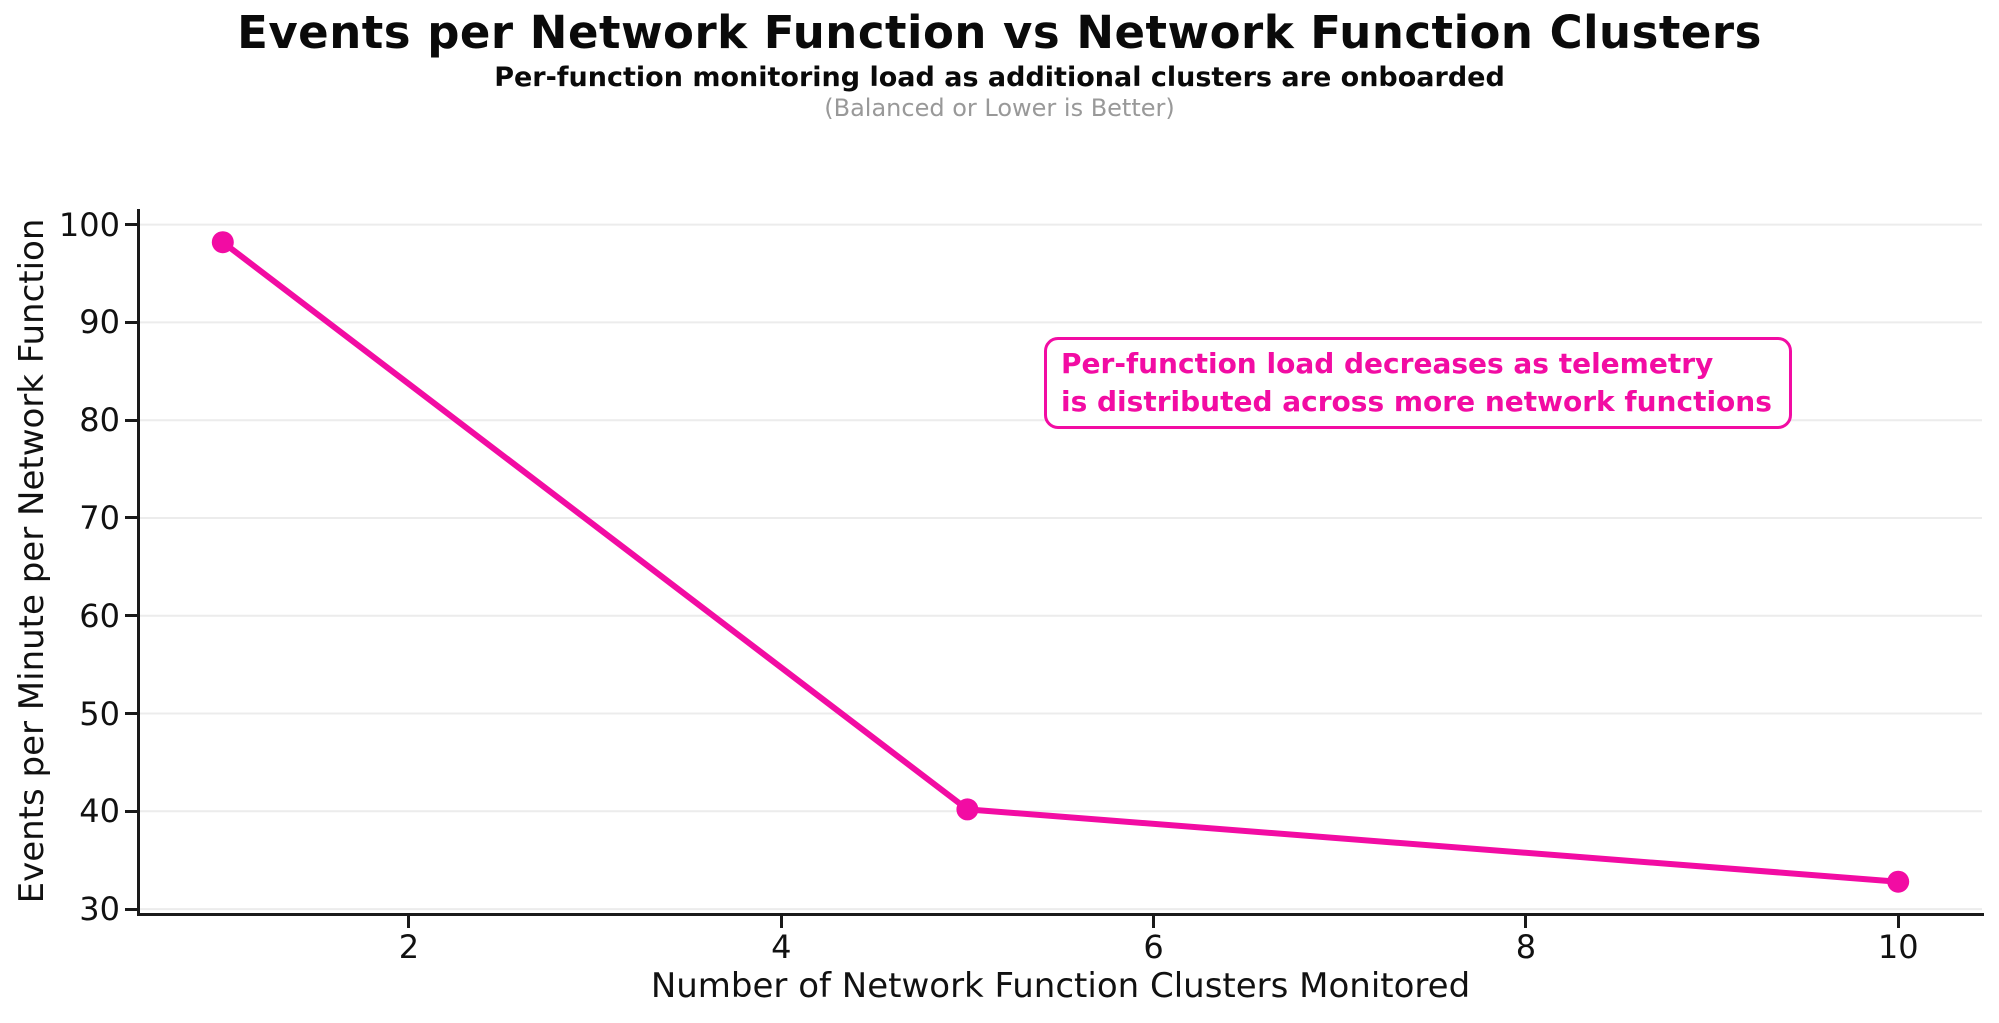 Image resolution: width=1999 pixels, height=1023 pixels. I want to click on x-tick-label: 6, so click(1153, 947).